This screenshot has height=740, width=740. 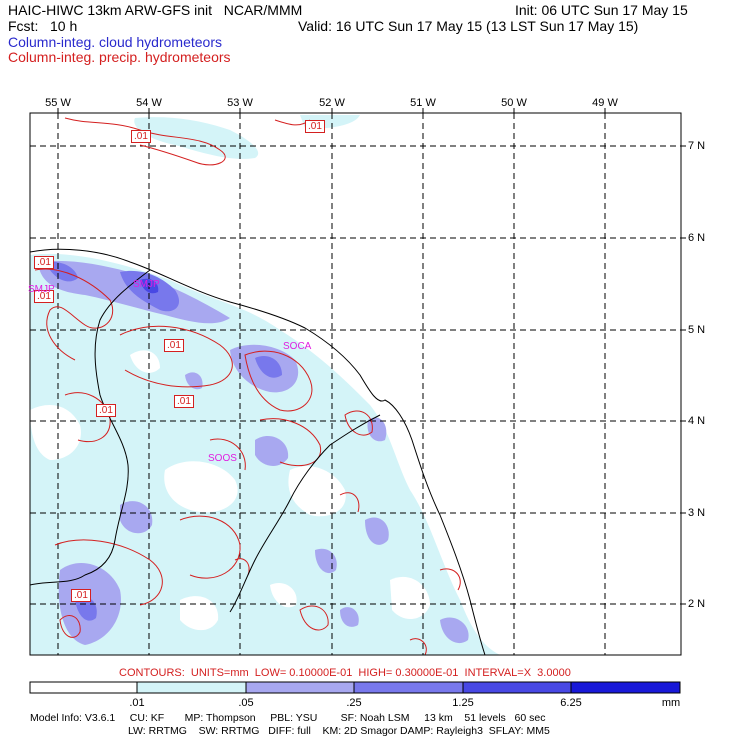 What do you see at coordinates (58, 103) in the screenshot?
I see `lon-label-55w: 55 W` at bounding box center [58, 103].